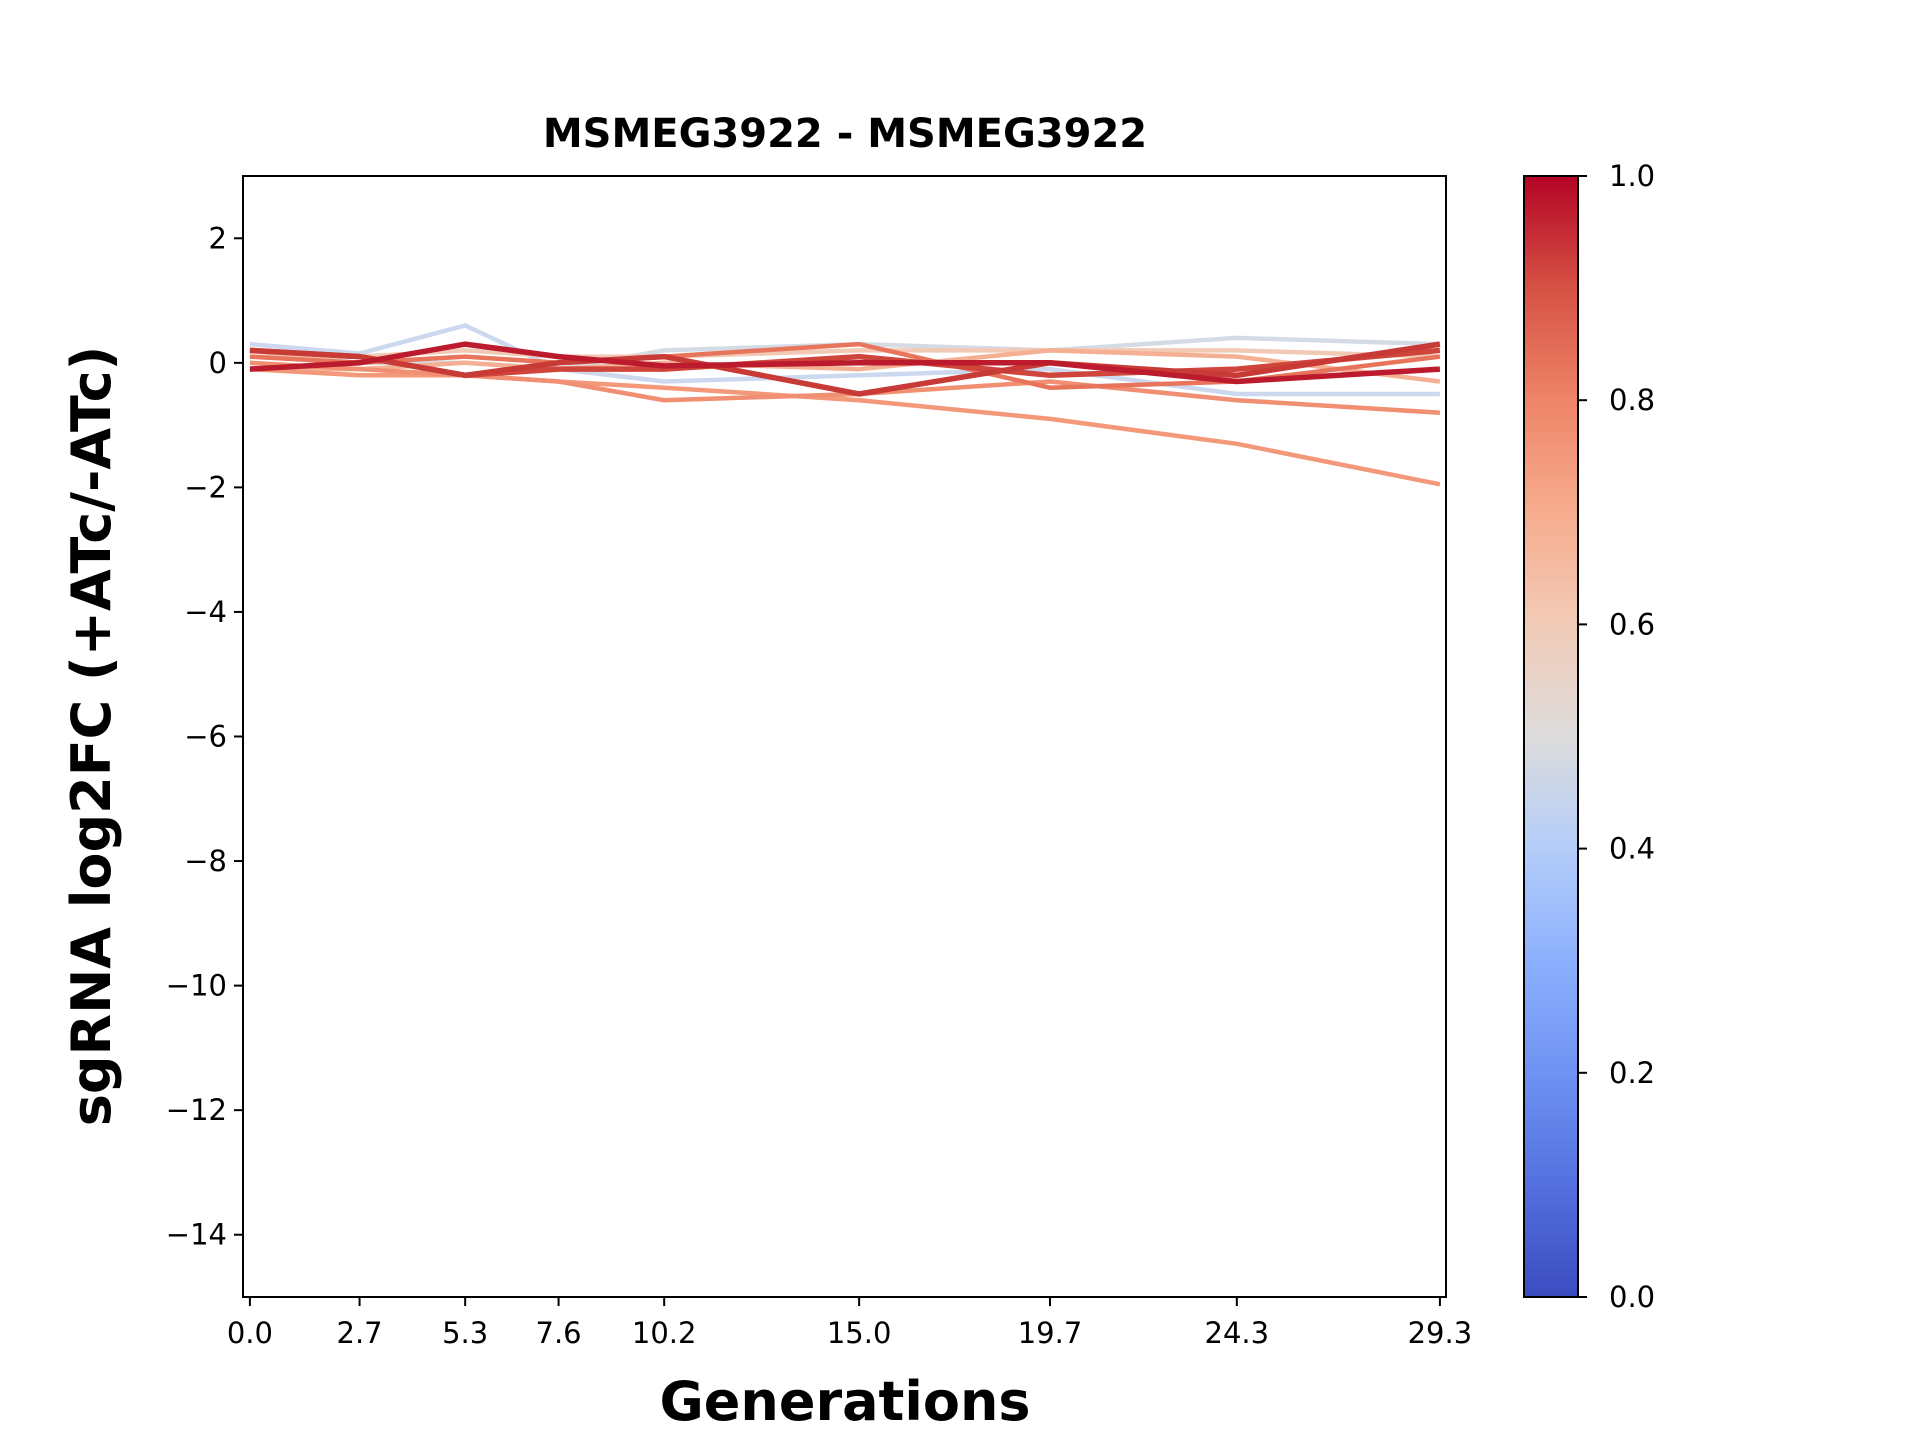  What do you see at coordinates (196, 986) in the screenshot?
I see `y-tick-label: −10` at bounding box center [196, 986].